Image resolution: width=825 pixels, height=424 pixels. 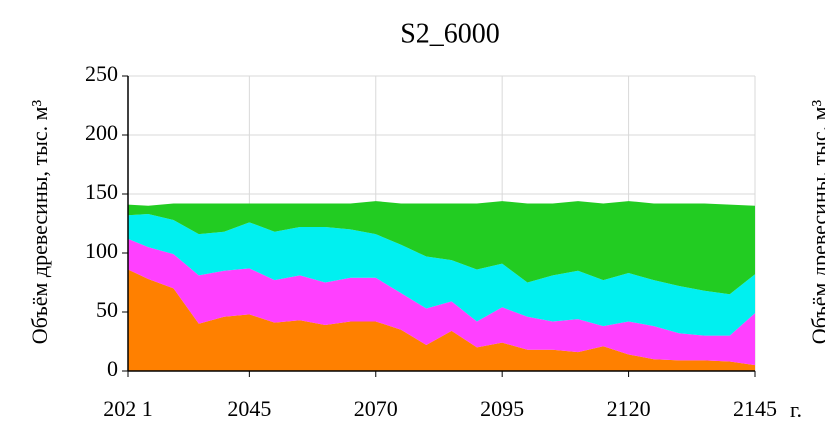 I want to click on y-tick-label: 150, so click(x=101, y=191).